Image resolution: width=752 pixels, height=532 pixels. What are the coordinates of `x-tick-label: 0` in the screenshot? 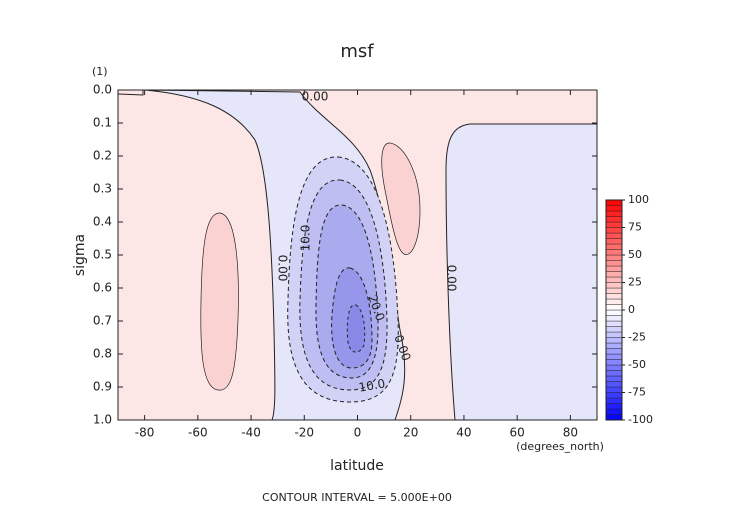 It's located at (358, 433).